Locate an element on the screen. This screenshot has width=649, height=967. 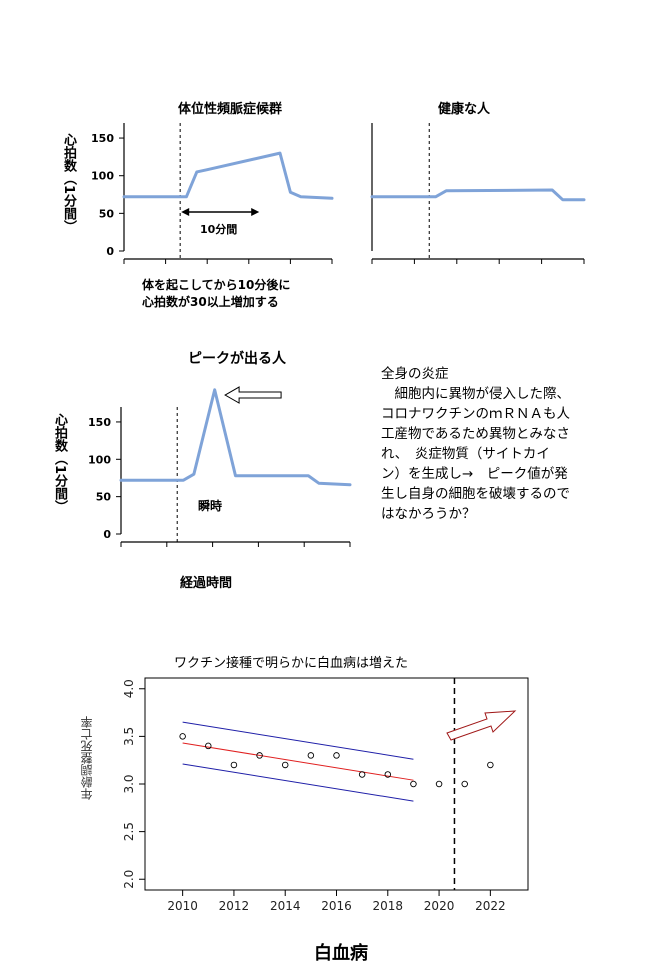
note-line: 生し自身の細胞を破壊するので is located at coordinates (475, 494).